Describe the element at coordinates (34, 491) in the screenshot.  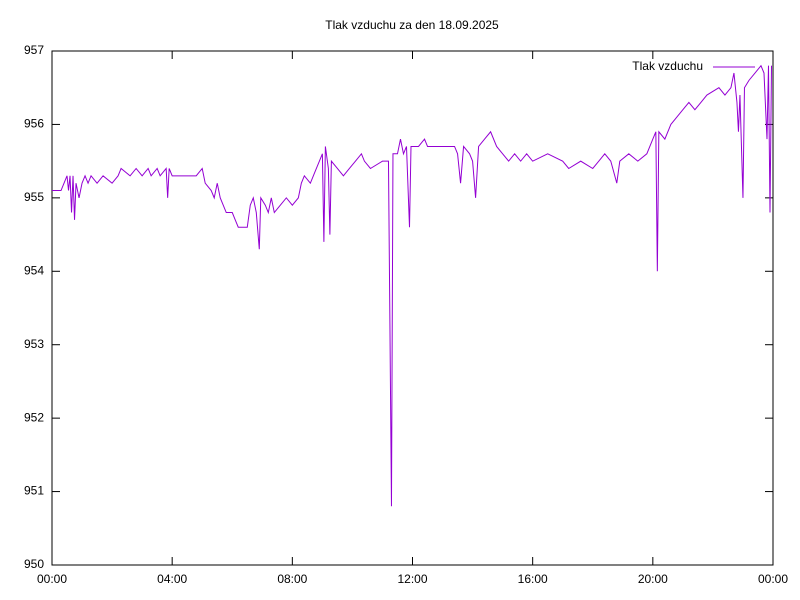
I see `y-tick-label: 951` at that location.